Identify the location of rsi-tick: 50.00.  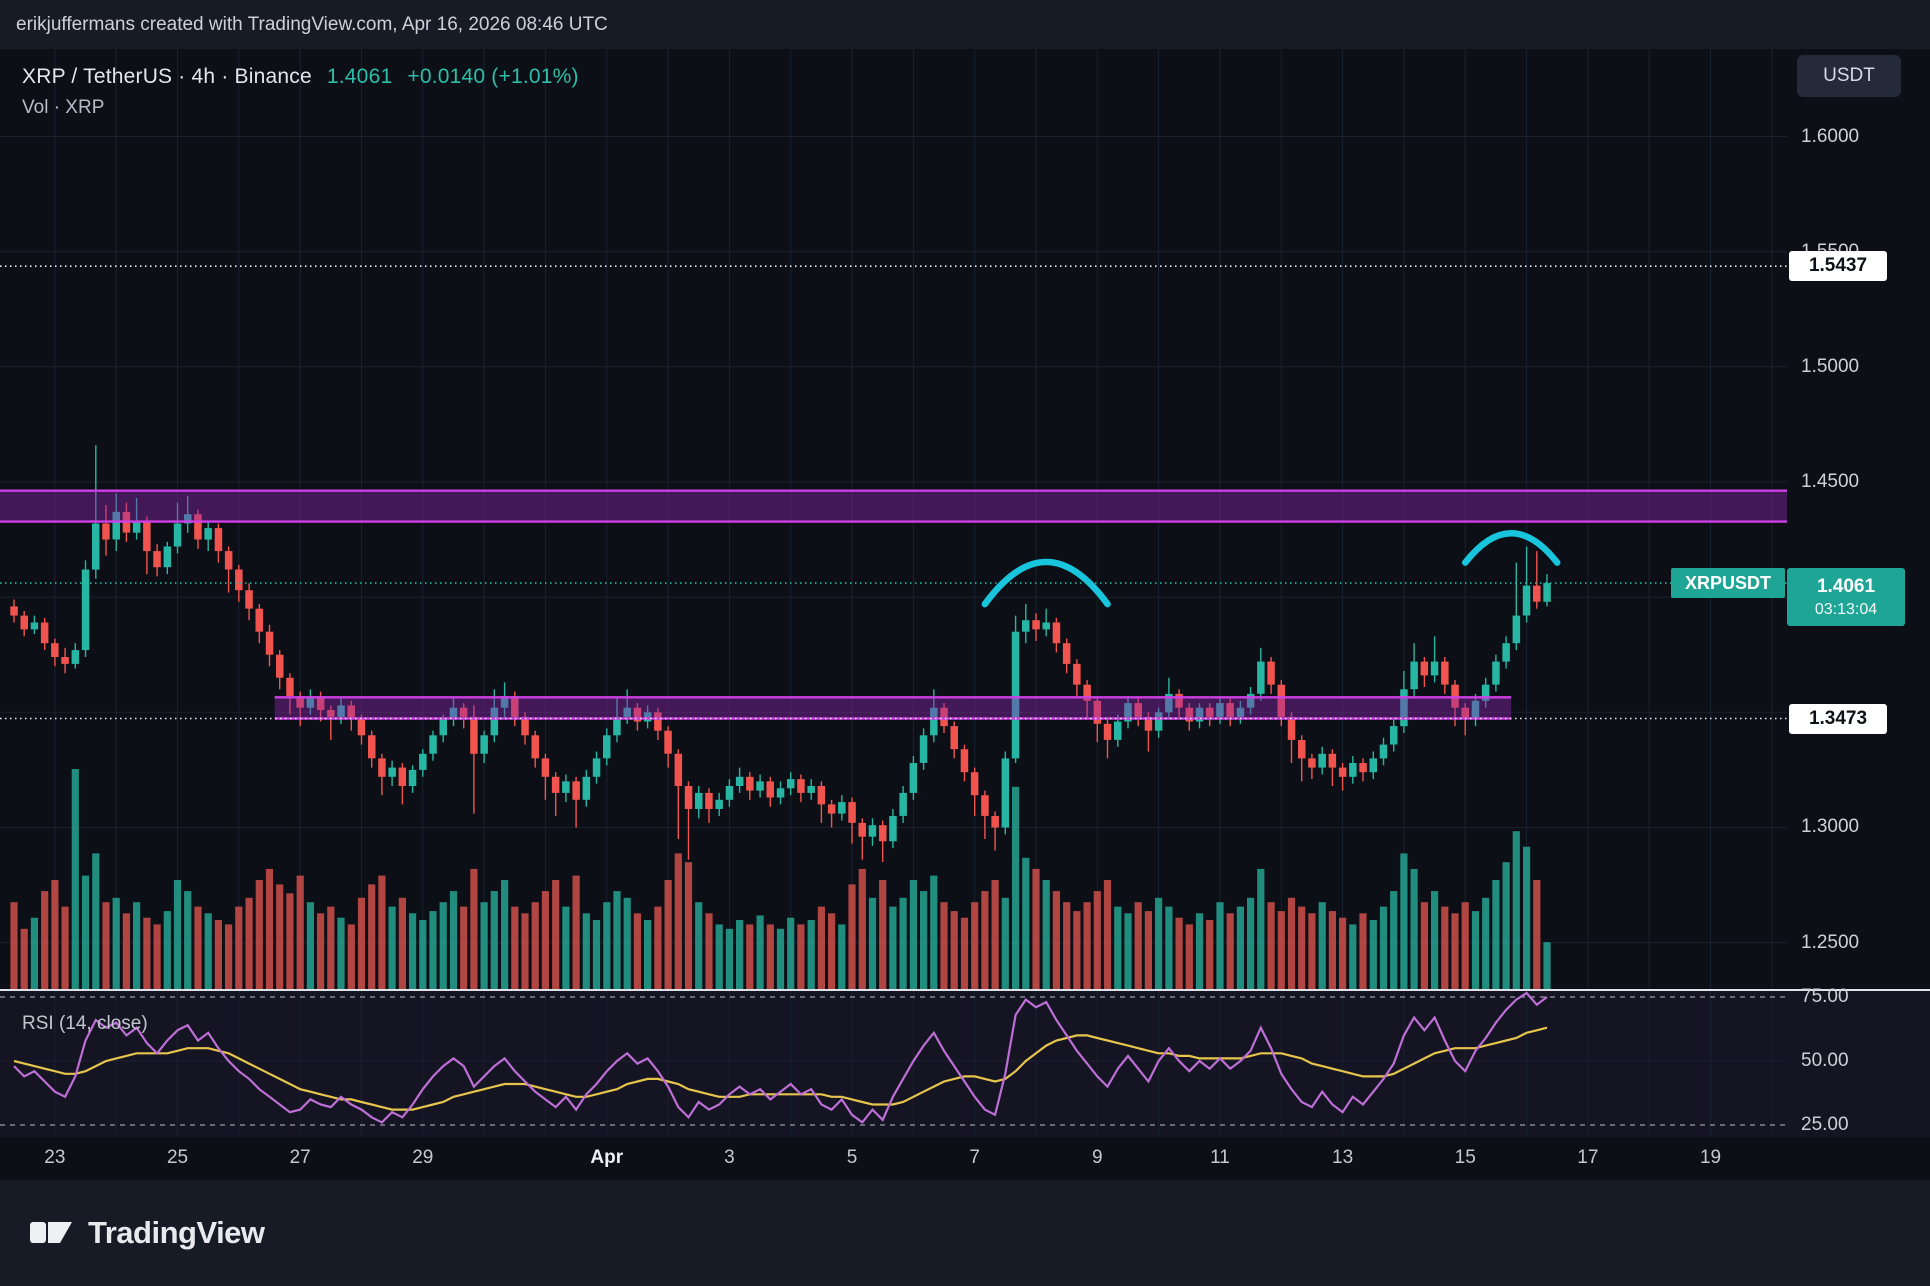
(1825, 1060).